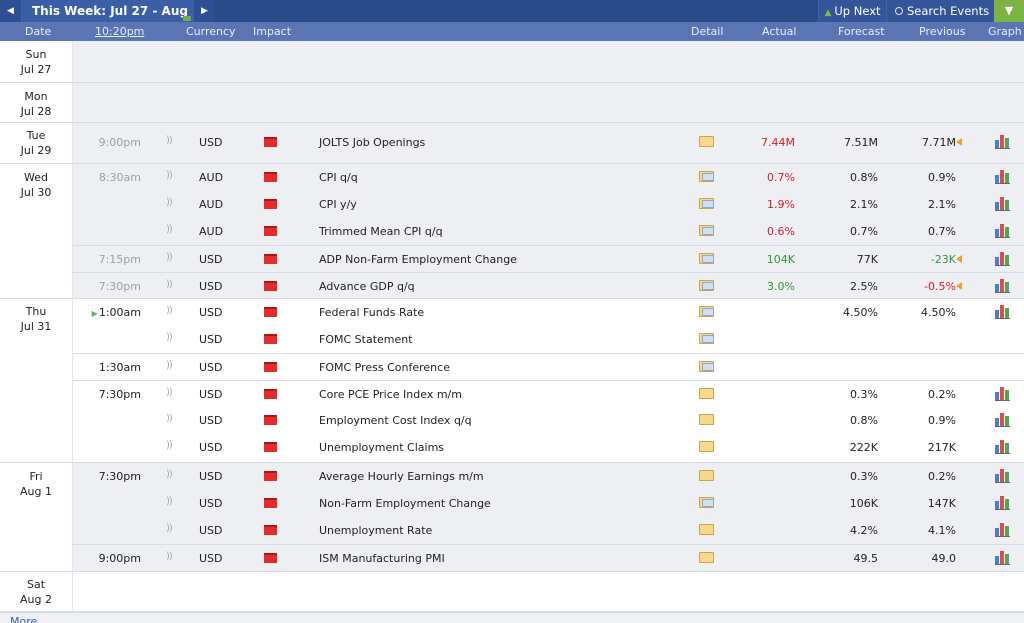 This screenshot has width=1024, height=623. Describe the element at coordinates (372, 142) in the screenshot. I see `event-title: JOLTS Job Openings` at that location.